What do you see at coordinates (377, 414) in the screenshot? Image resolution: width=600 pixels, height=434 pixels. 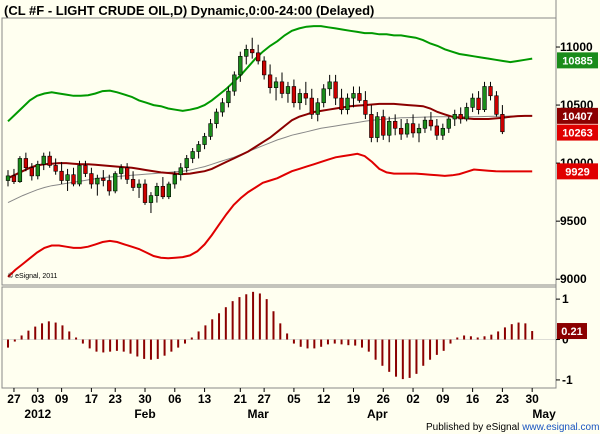 I see `month-label: Apr` at bounding box center [377, 414].